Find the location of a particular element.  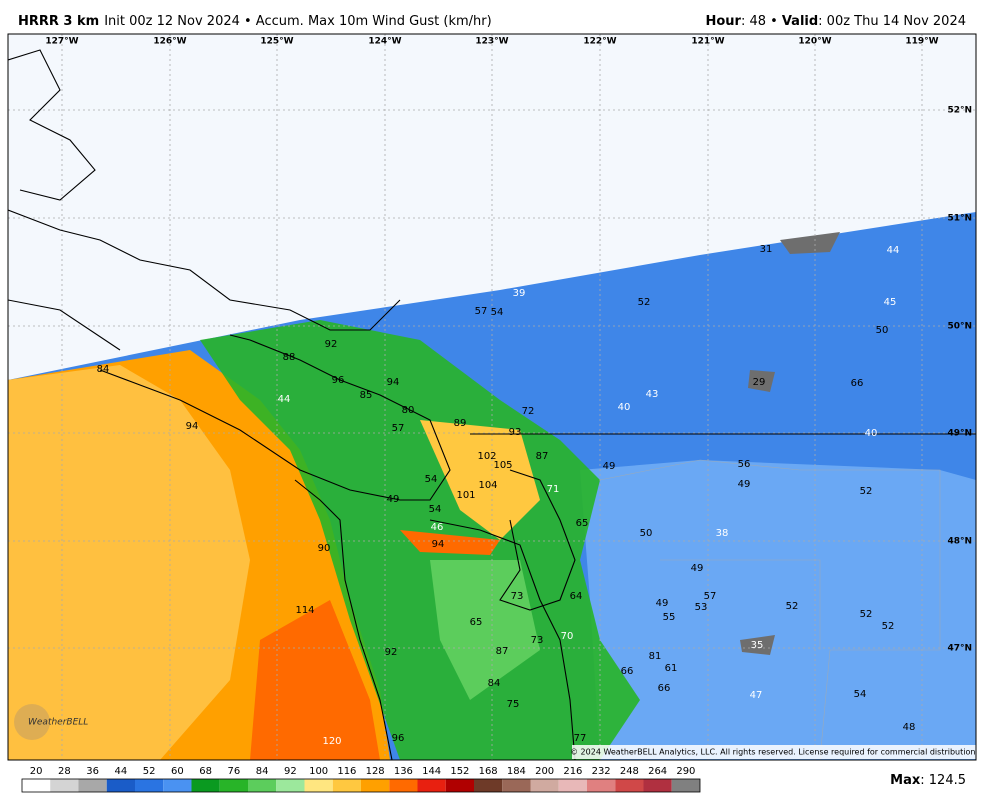

gust-label: 50 is located at coordinates (646, 533).